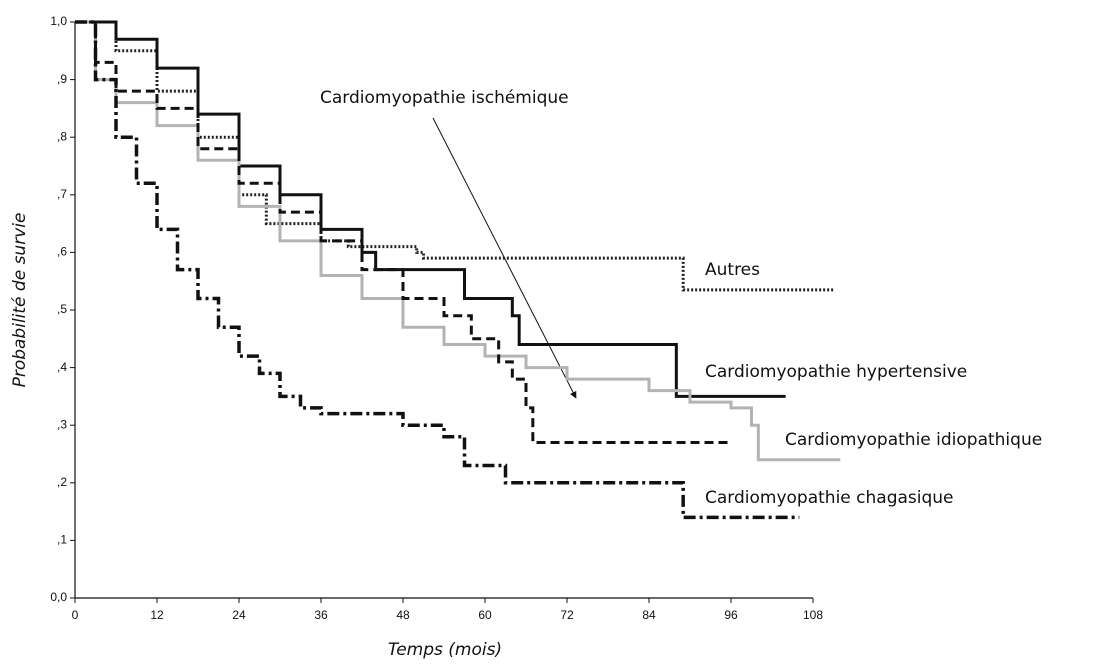 The height and width of the screenshot is (664, 1114). Describe the element at coordinates (813, 615) in the screenshot. I see `x-tick-label: 108` at that location.